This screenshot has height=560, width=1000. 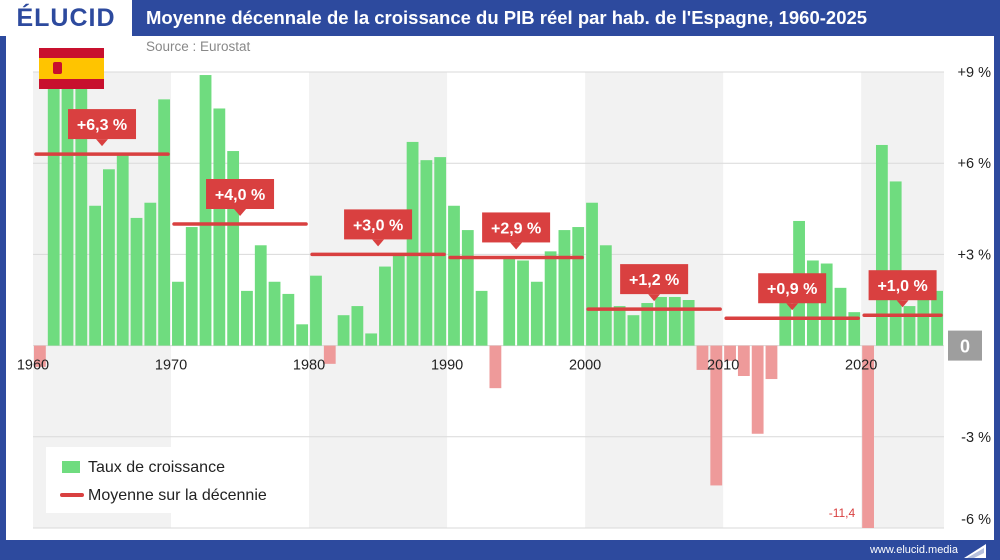 I want to click on bar-1993, so click(x=495, y=367).